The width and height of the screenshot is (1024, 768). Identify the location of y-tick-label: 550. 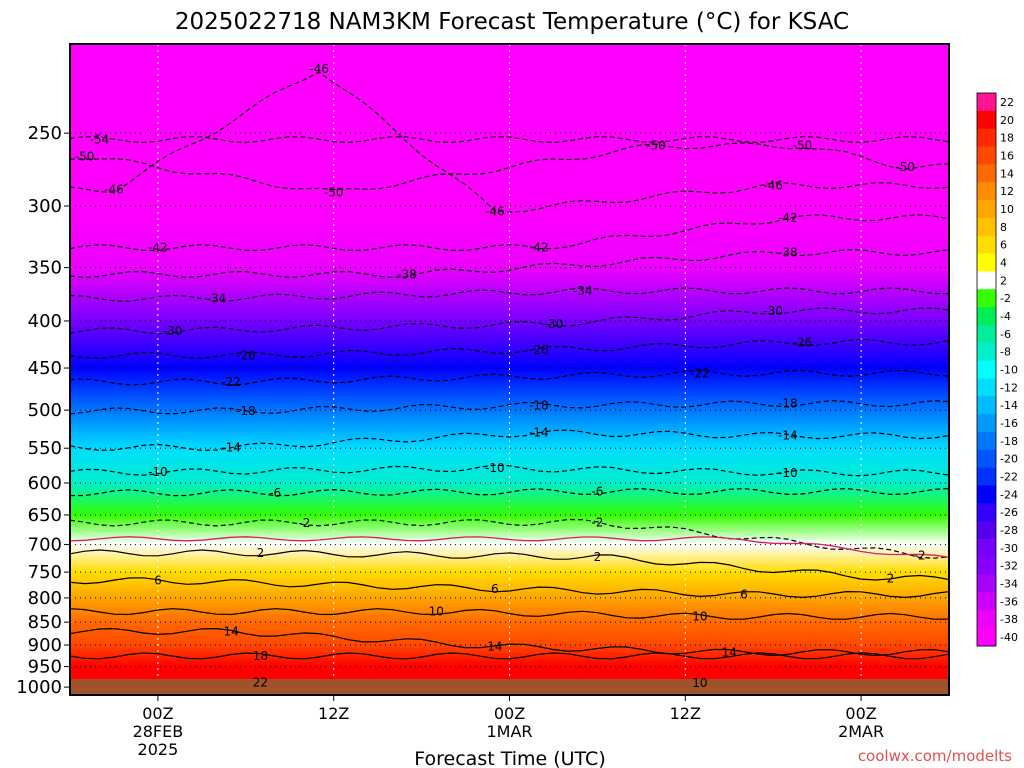
(45, 448).